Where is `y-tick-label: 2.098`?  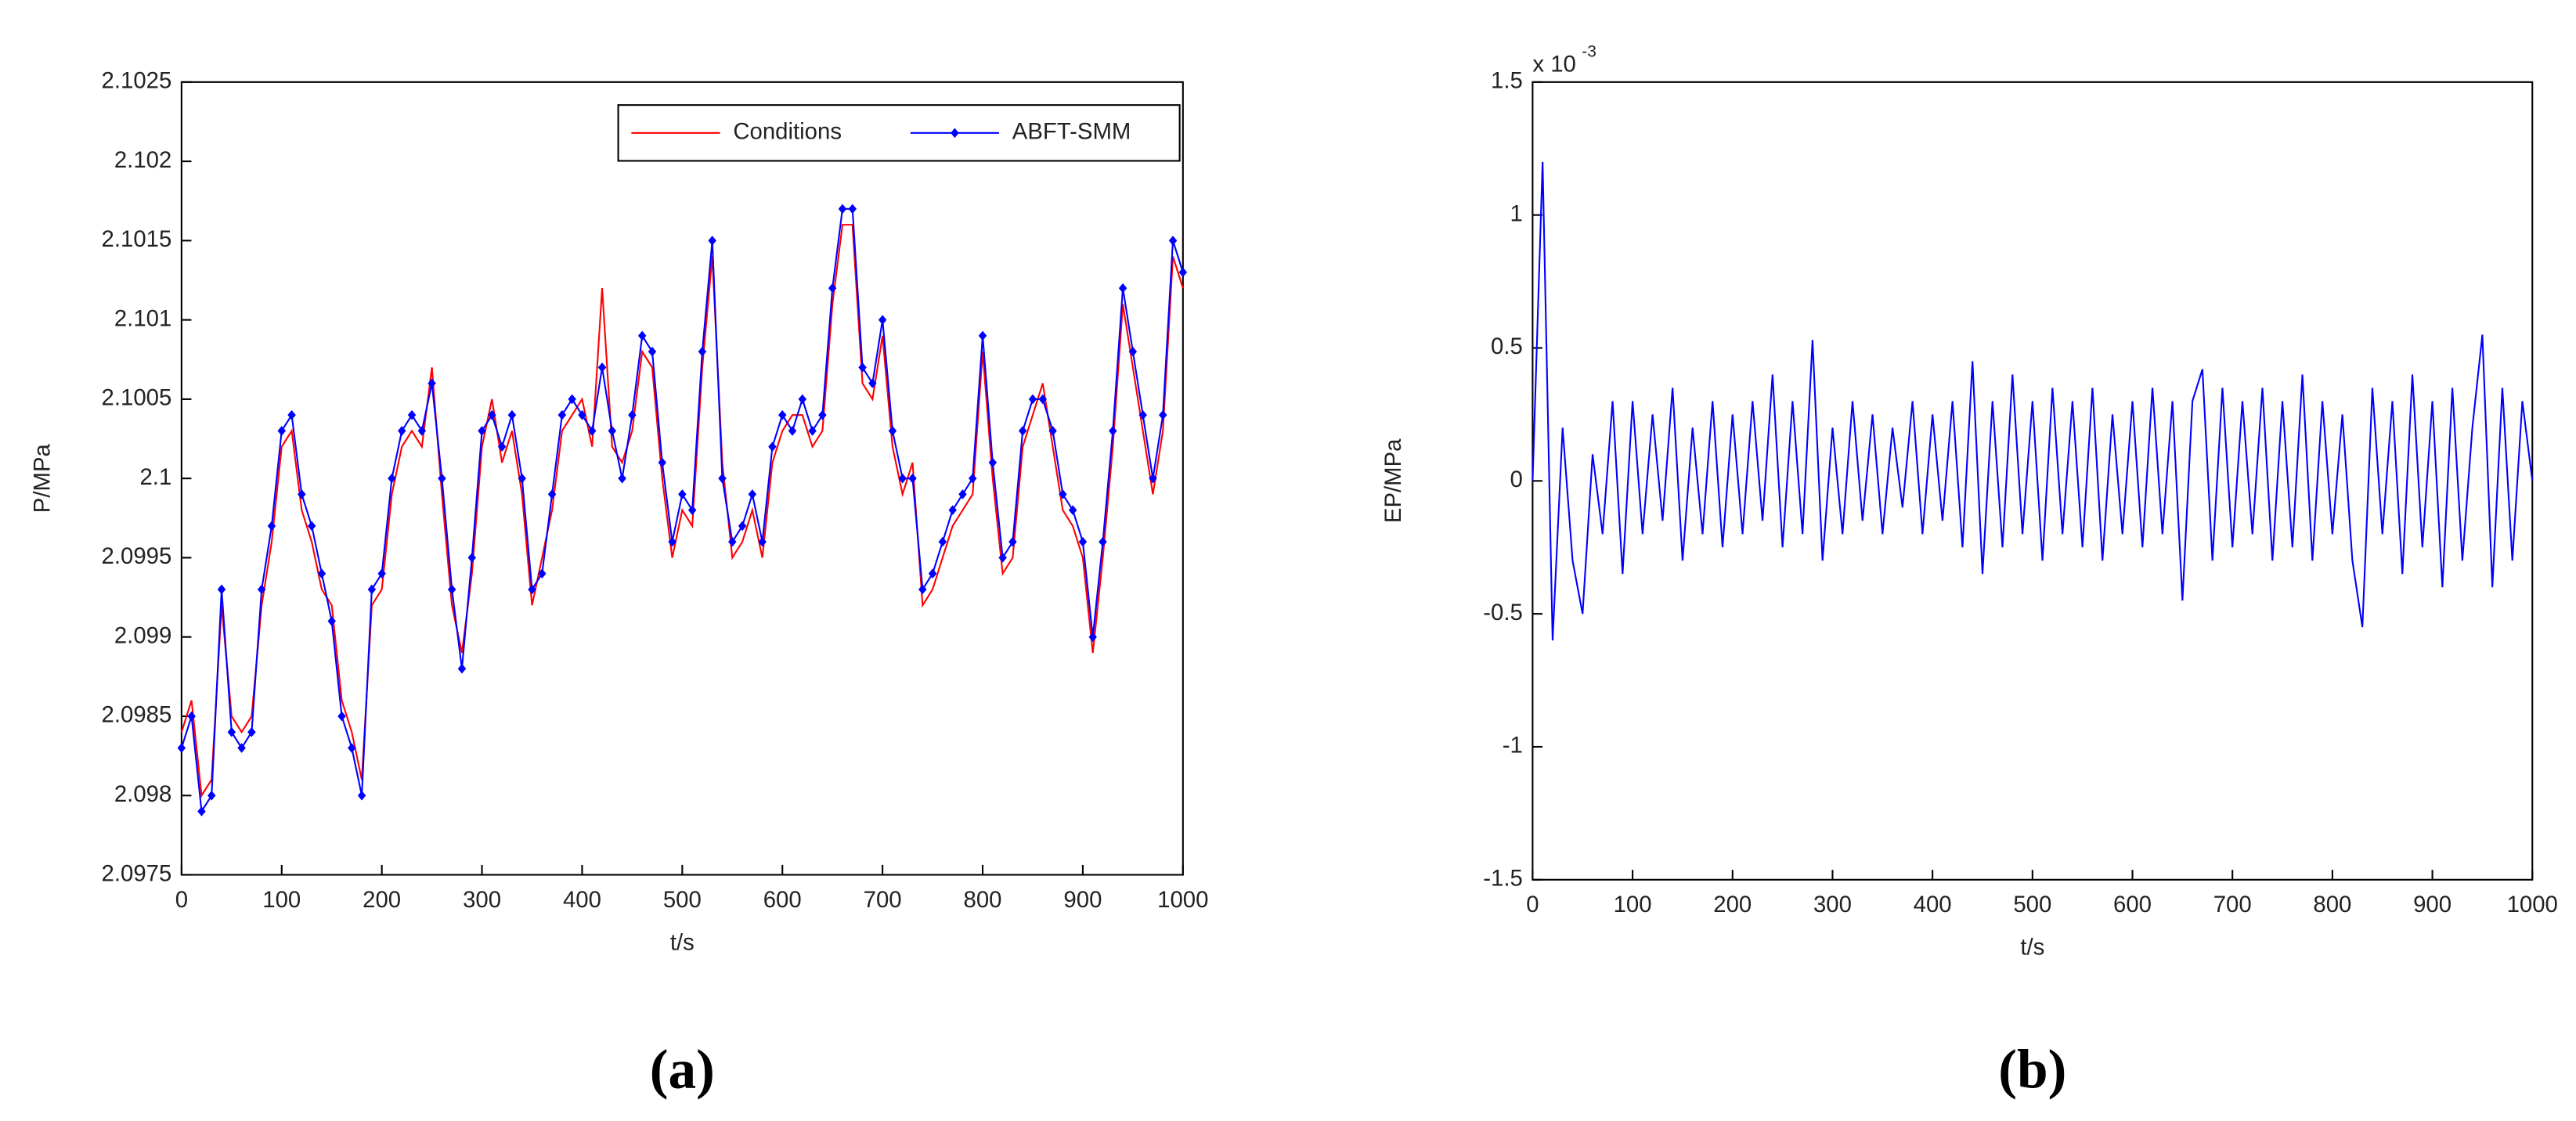 y-tick-label: 2.098 is located at coordinates (142, 794).